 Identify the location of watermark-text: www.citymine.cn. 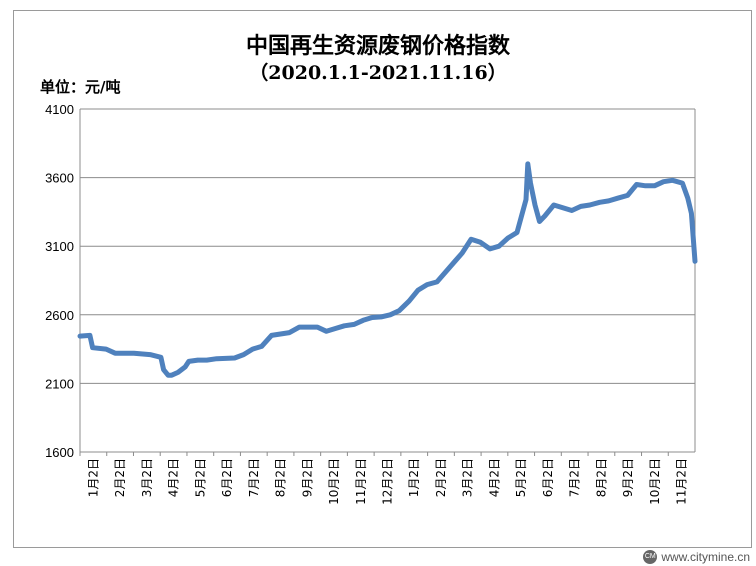
(705, 557).